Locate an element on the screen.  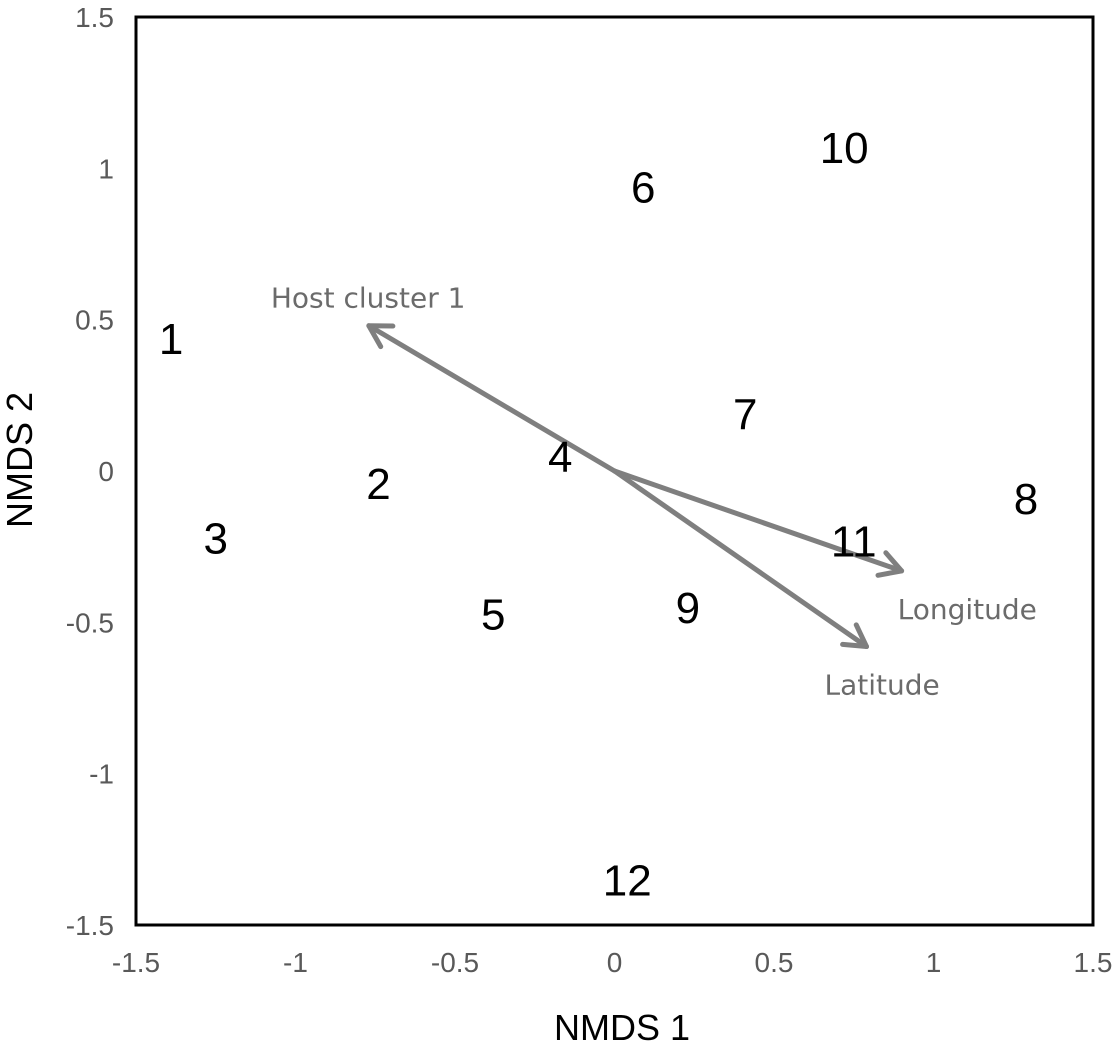
x-tick-label: 0 is located at coordinates (615, 962).